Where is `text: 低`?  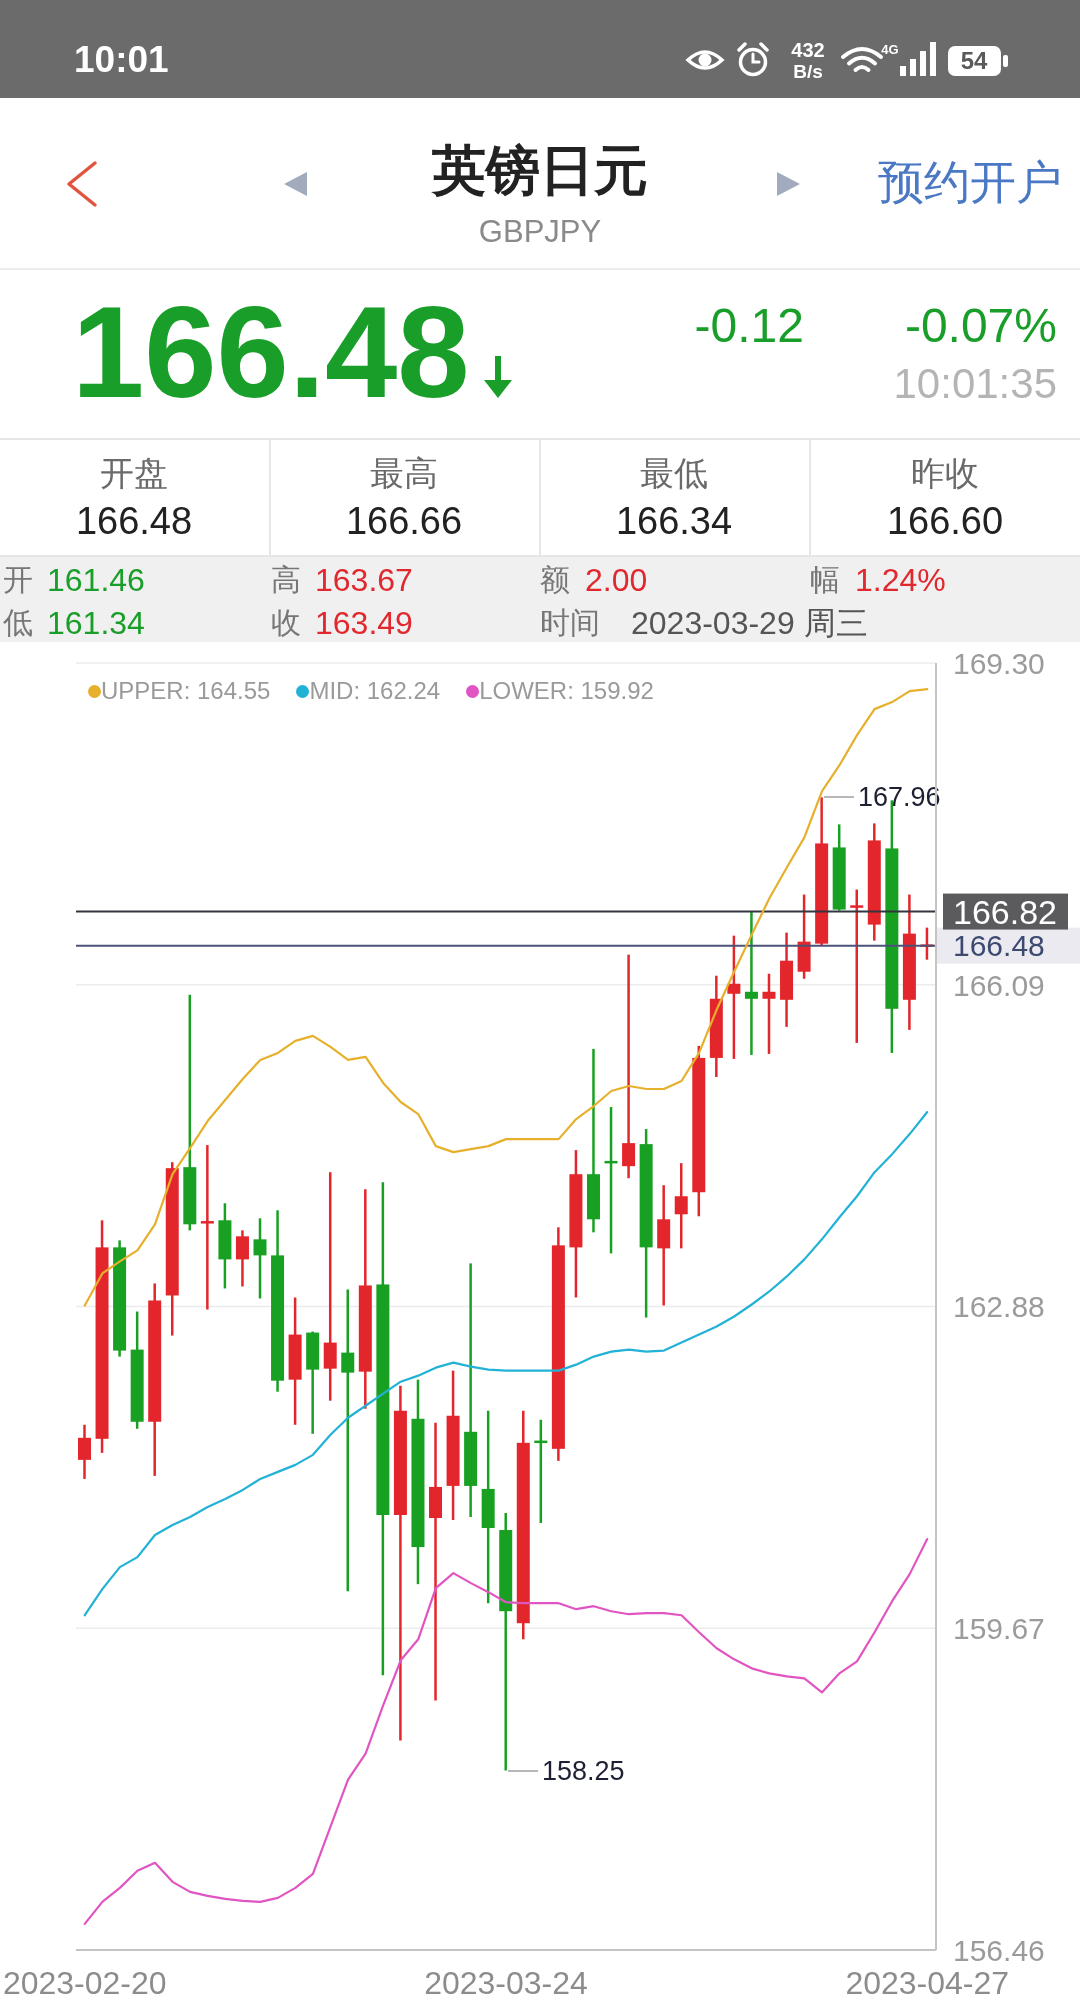
text: 低 is located at coordinates (18, 623).